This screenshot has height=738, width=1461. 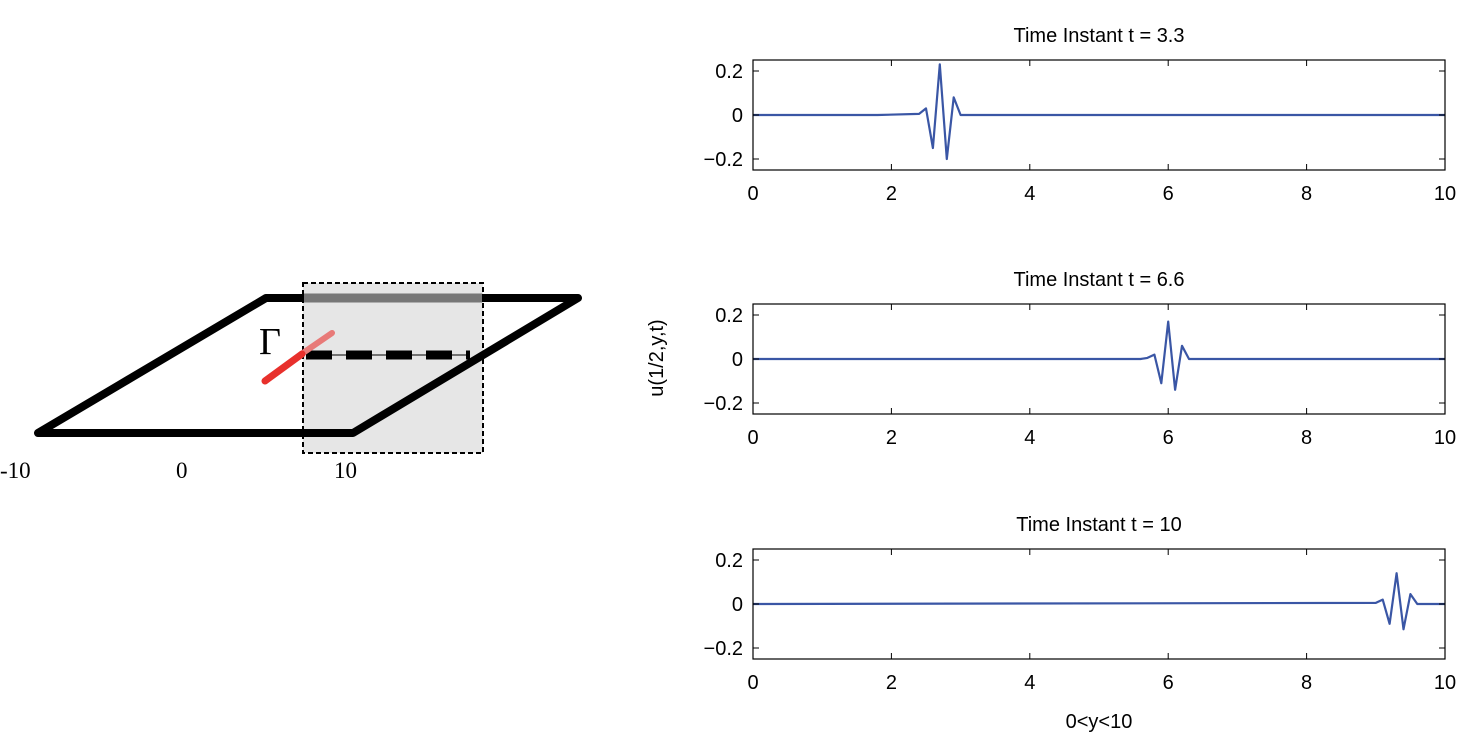 What do you see at coordinates (345, 470) in the screenshot?
I see `domain-label-right: 10` at bounding box center [345, 470].